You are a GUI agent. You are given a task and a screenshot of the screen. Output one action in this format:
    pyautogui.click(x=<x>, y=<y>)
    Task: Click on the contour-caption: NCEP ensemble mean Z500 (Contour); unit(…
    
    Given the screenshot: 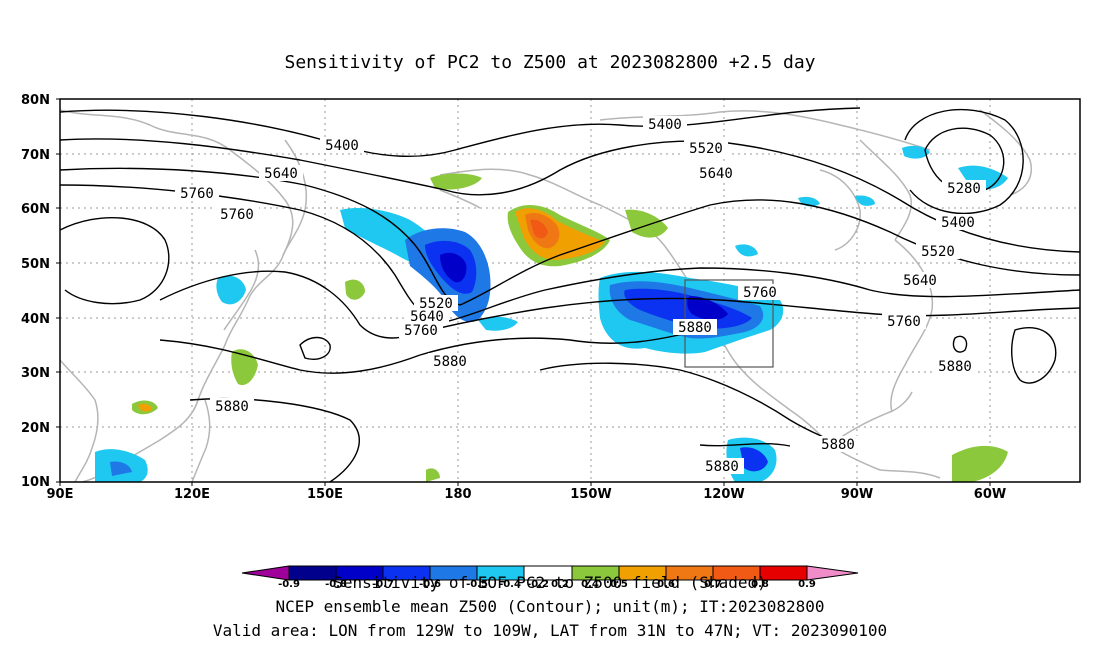 What is the action you would take?
    pyautogui.click(x=549, y=606)
    